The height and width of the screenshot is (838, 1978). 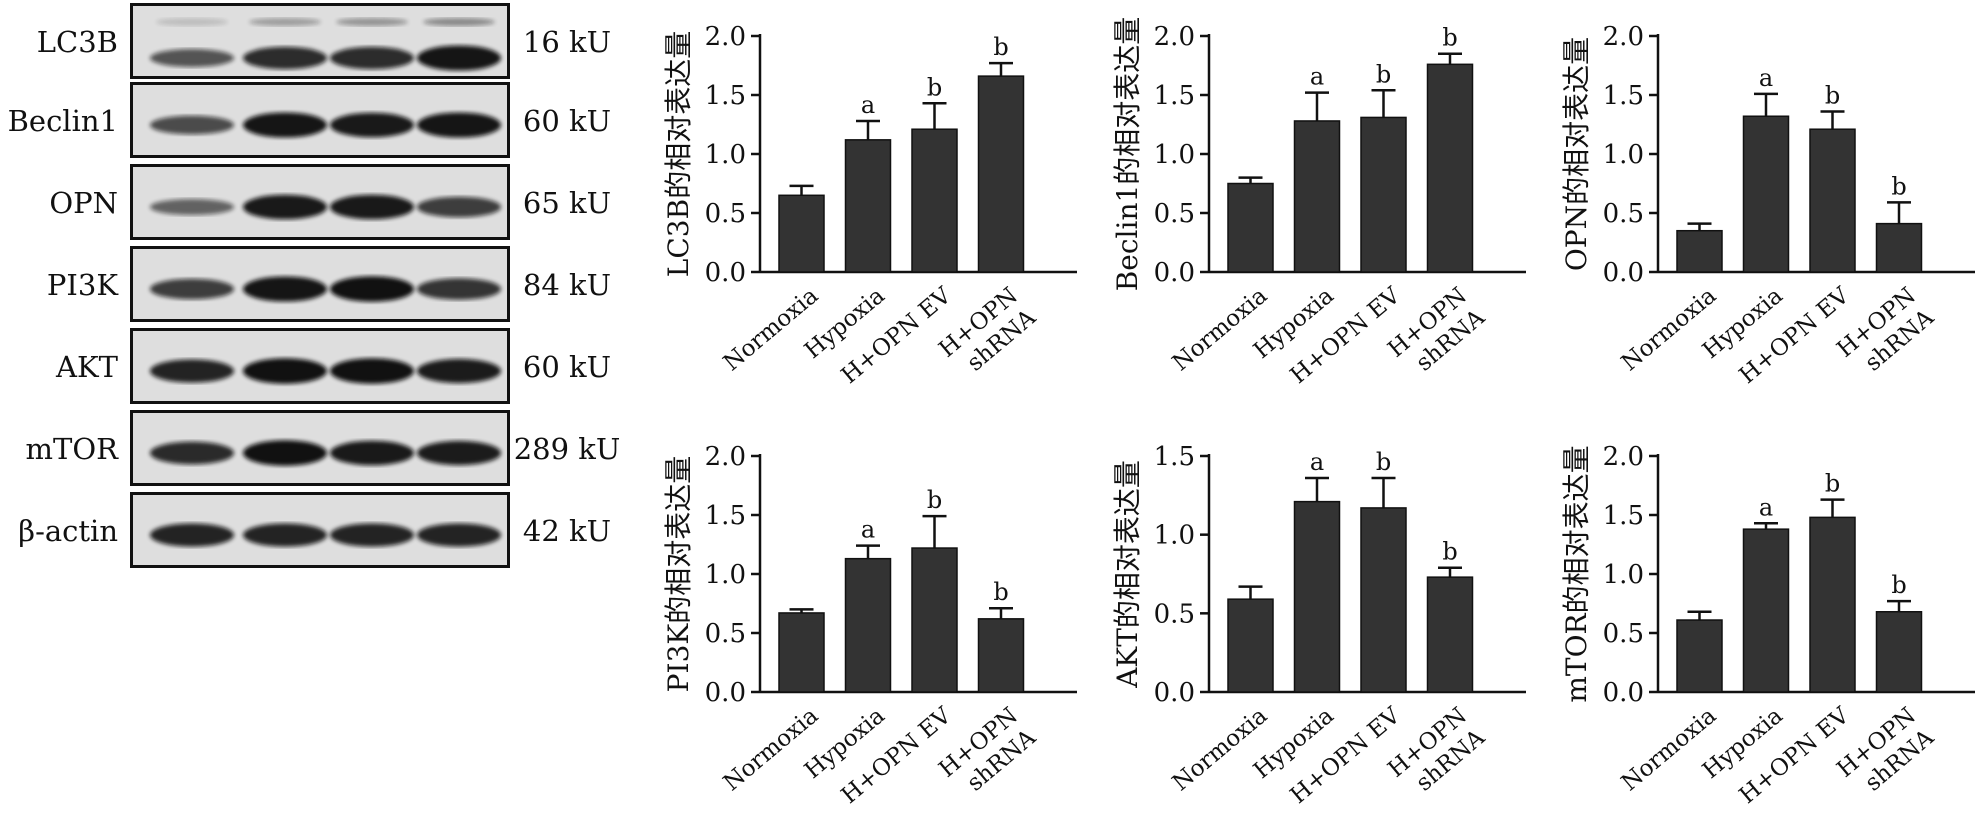 I want to click on y-axis-label: AKT的相对表达量, so click(x=1127, y=574).